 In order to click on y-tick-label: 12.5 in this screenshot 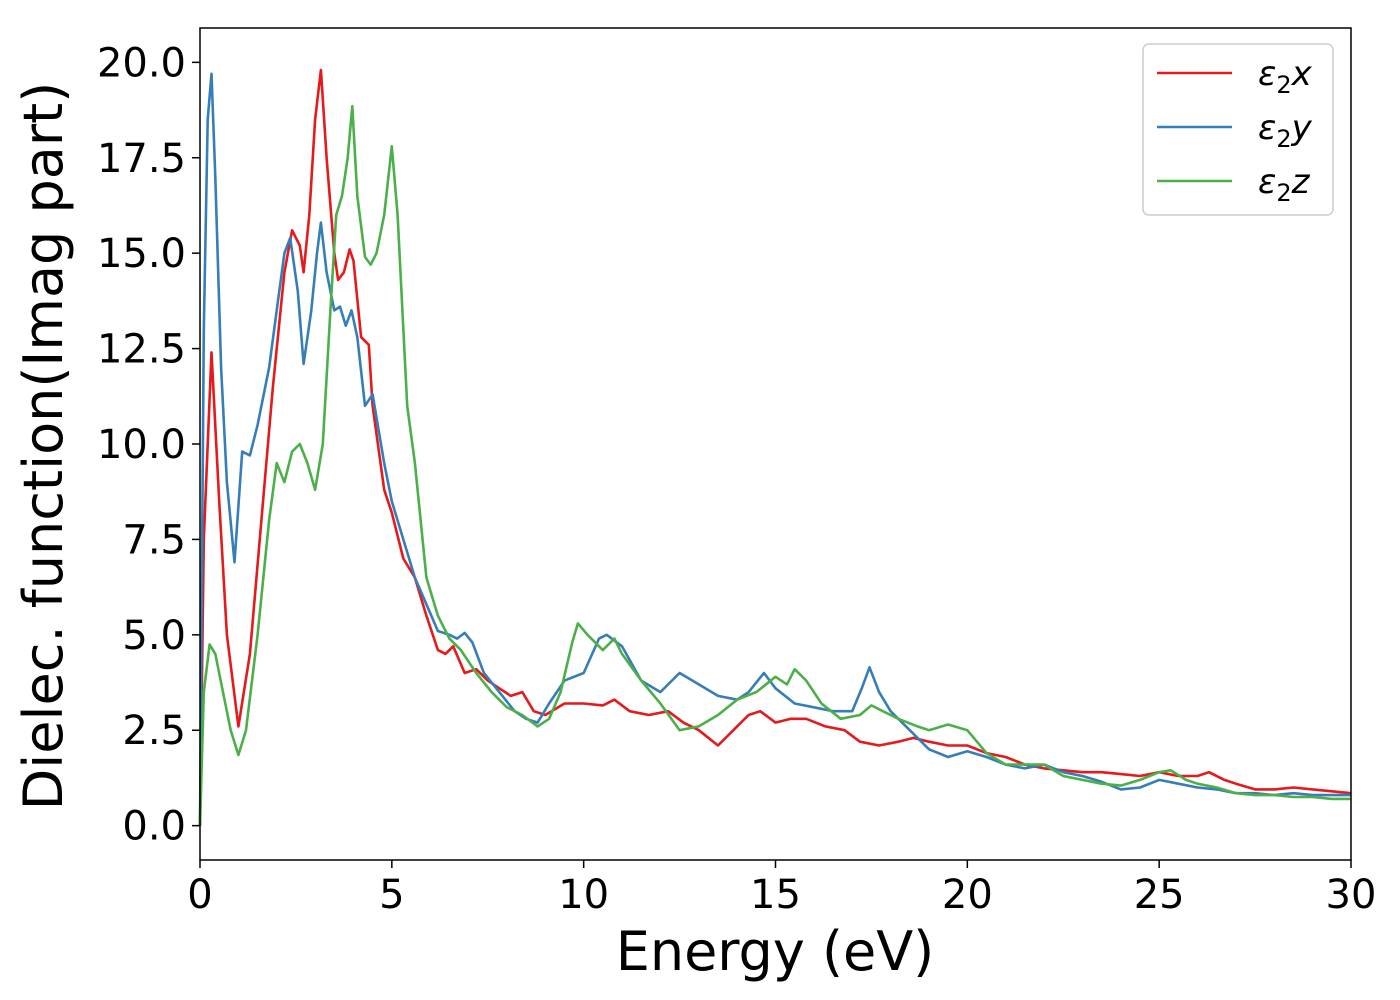, I will do `click(141, 350)`.